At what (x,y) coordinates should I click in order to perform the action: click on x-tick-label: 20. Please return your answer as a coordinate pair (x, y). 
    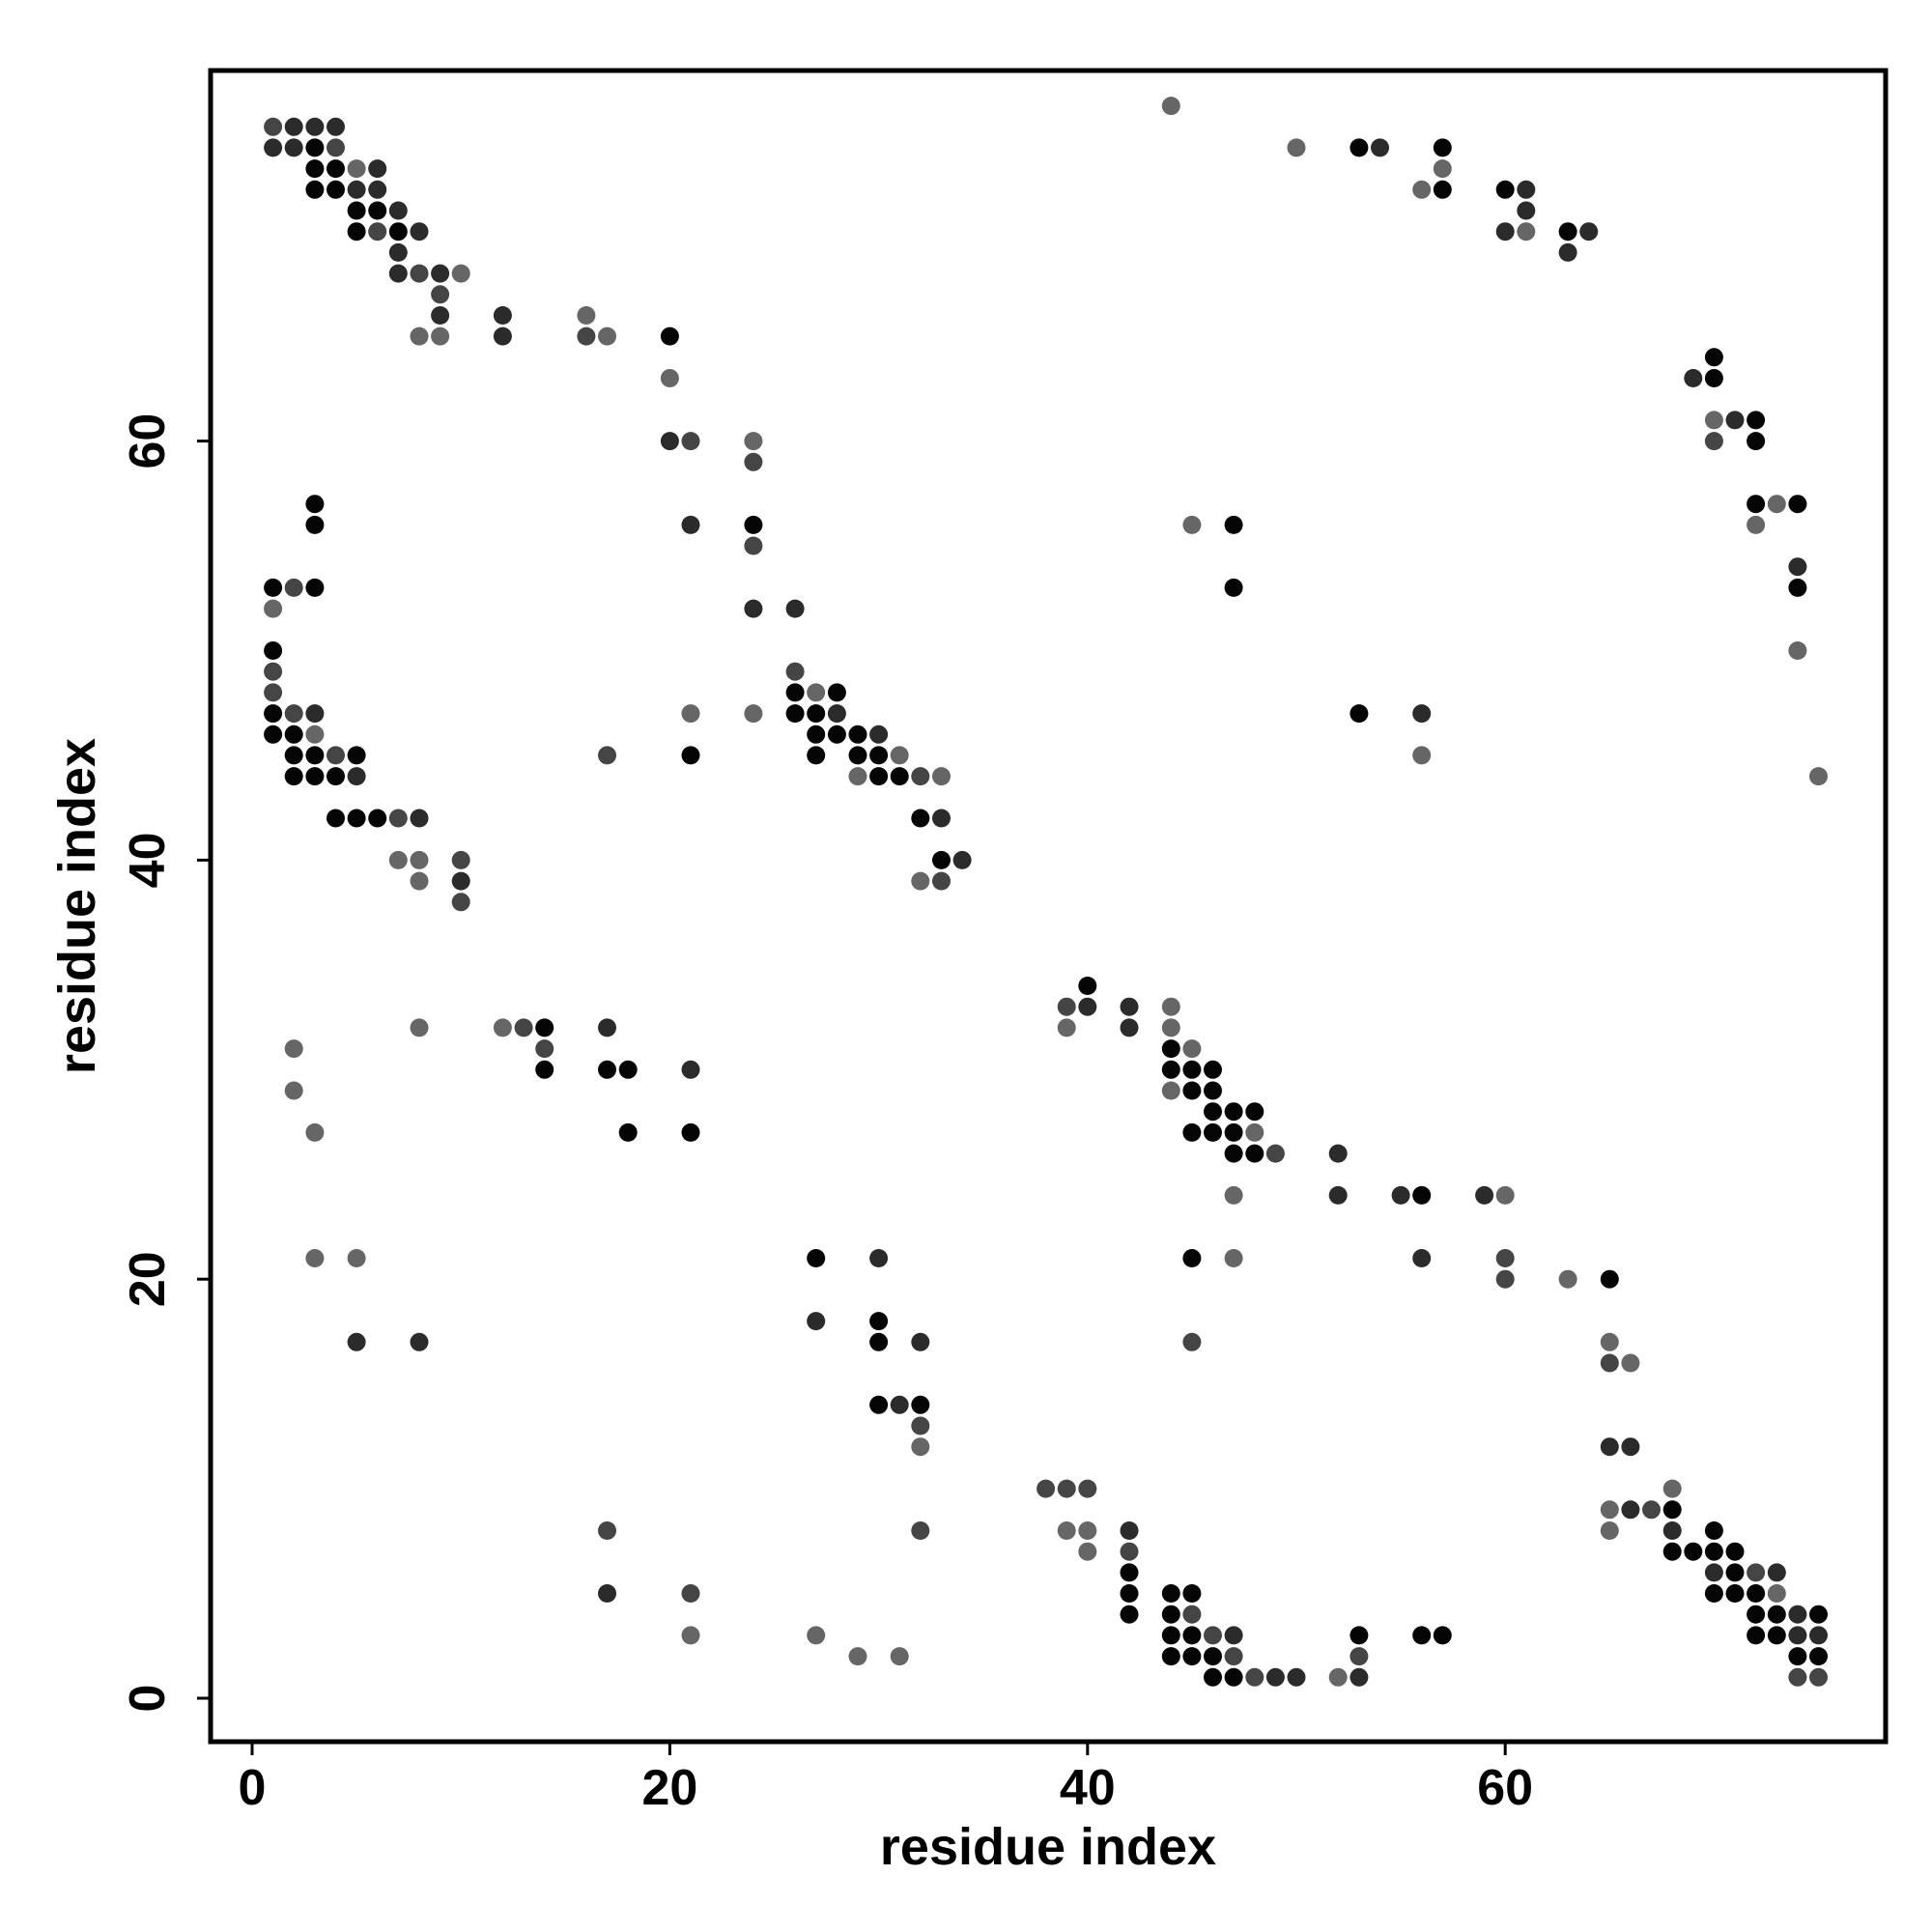
    Looking at the image, I should click on (669, 1788).